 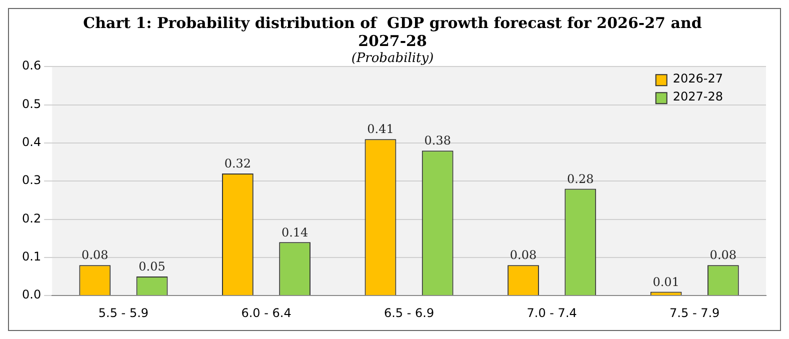 I want to click on data-label: 0.01, so click(x=666, y=281).